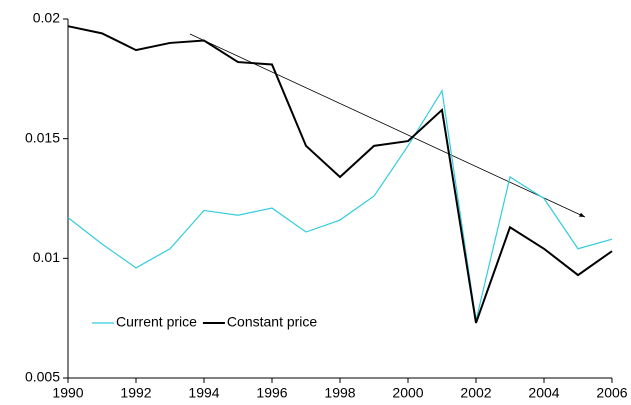 The width and height of the screenshot is (631, 405). Describe the element at coordinates (67, 393) in the screenshot. I see `x-tick-label: 1990` at that location.